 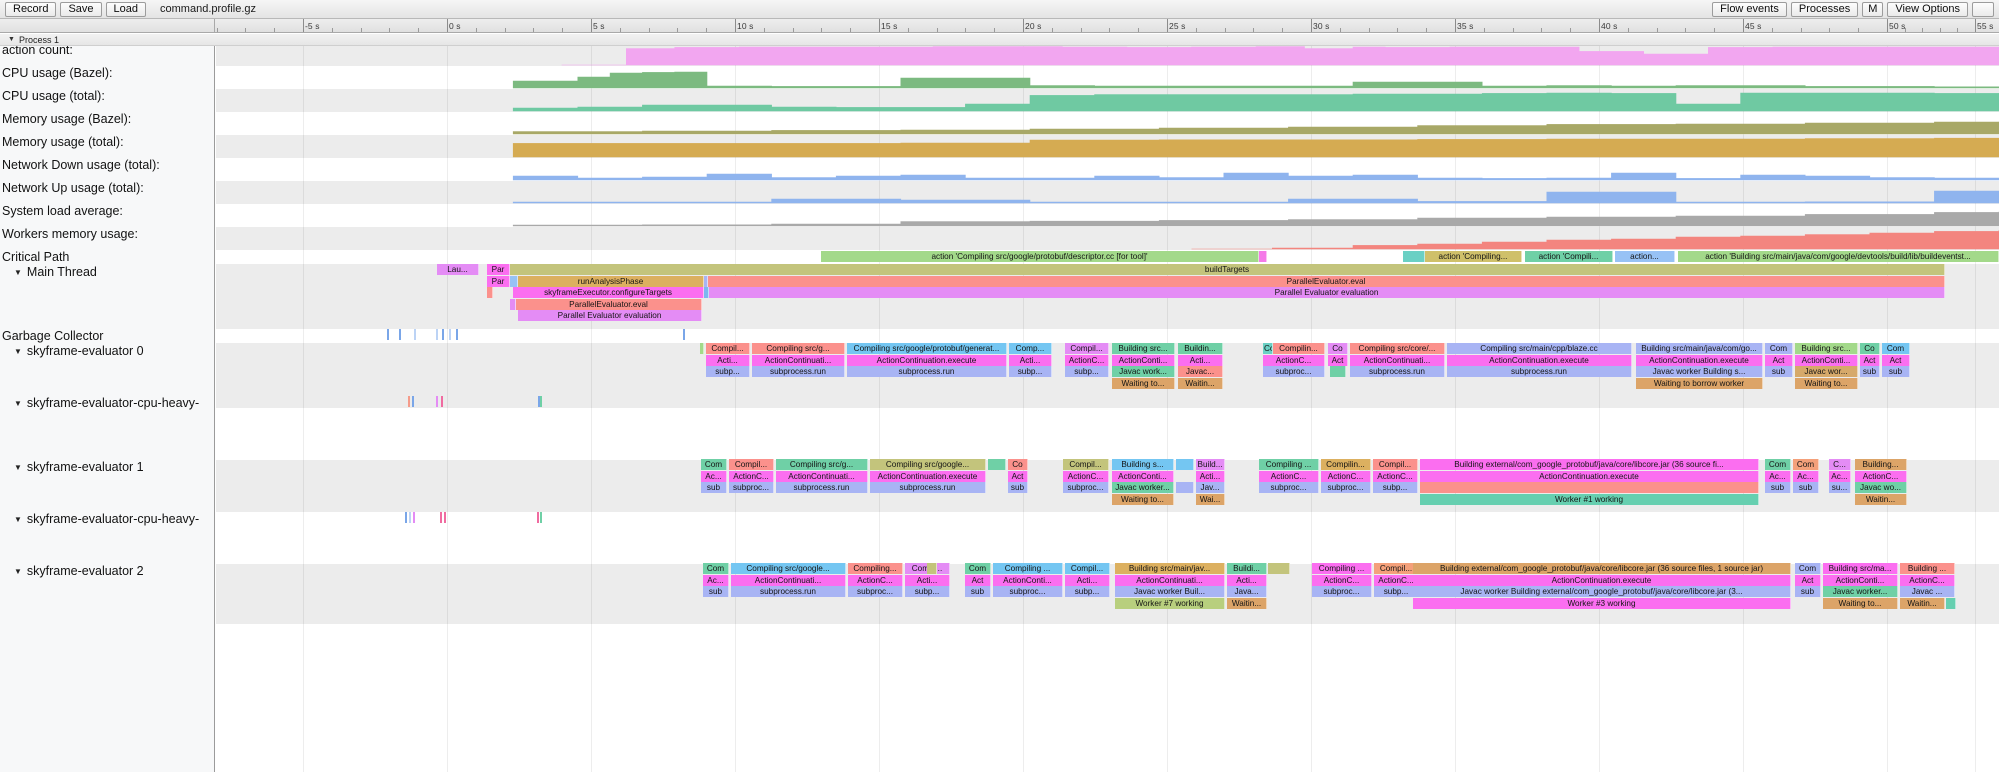 What do you see at coordinates (1824, 9) in the screenshot?
I see `processes-button: Processes` at bounding box center [1824, 9].